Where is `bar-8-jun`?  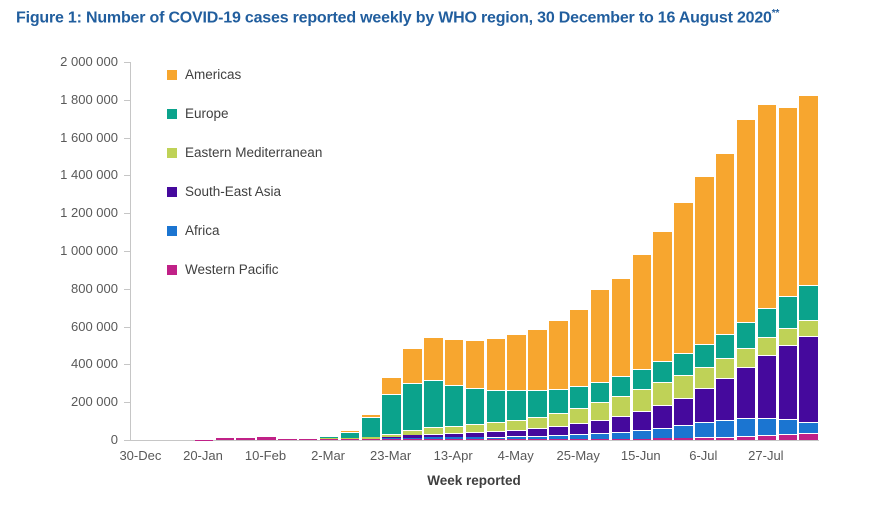 bar-8-jun is located at coordinates (621, 359).